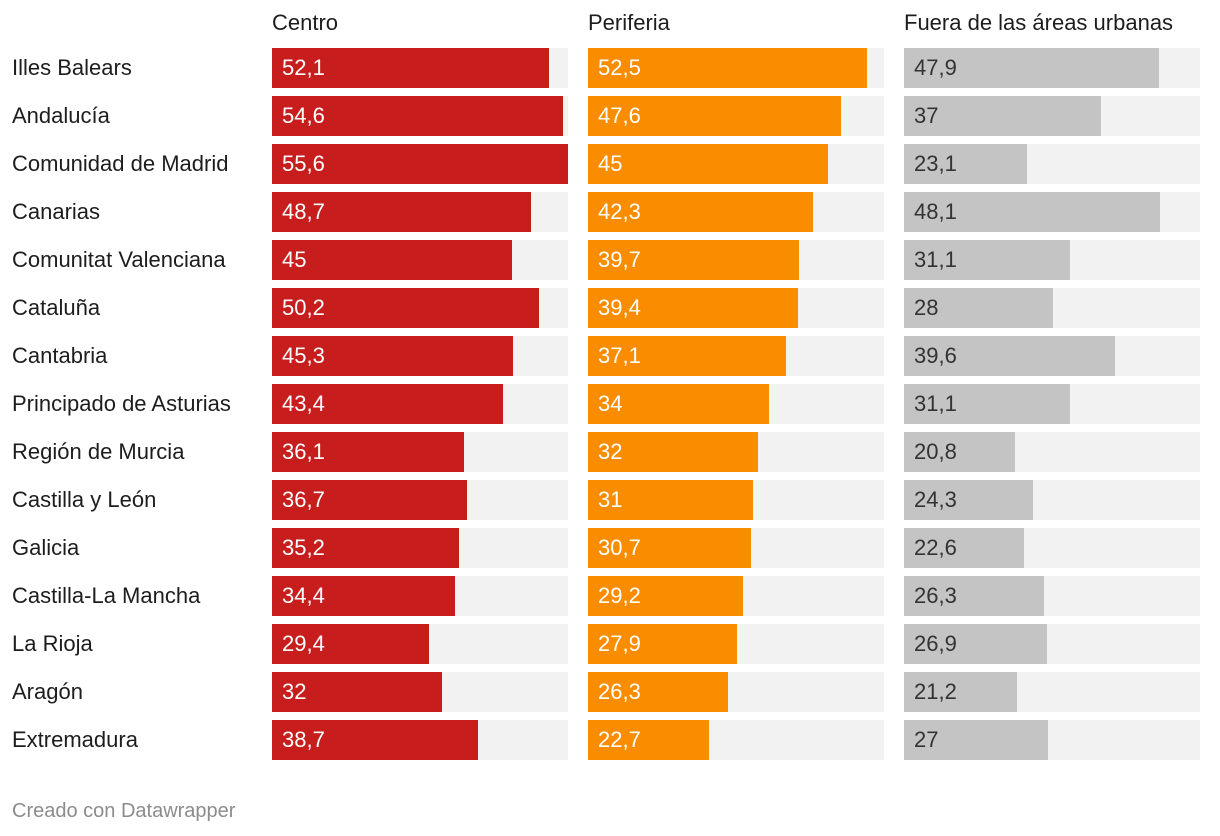 The height and width of the screenshot is (836, 1220). Describe the element at coordinates (46, 547) in the screenshot. I see `row-label: Galicia` at that location.